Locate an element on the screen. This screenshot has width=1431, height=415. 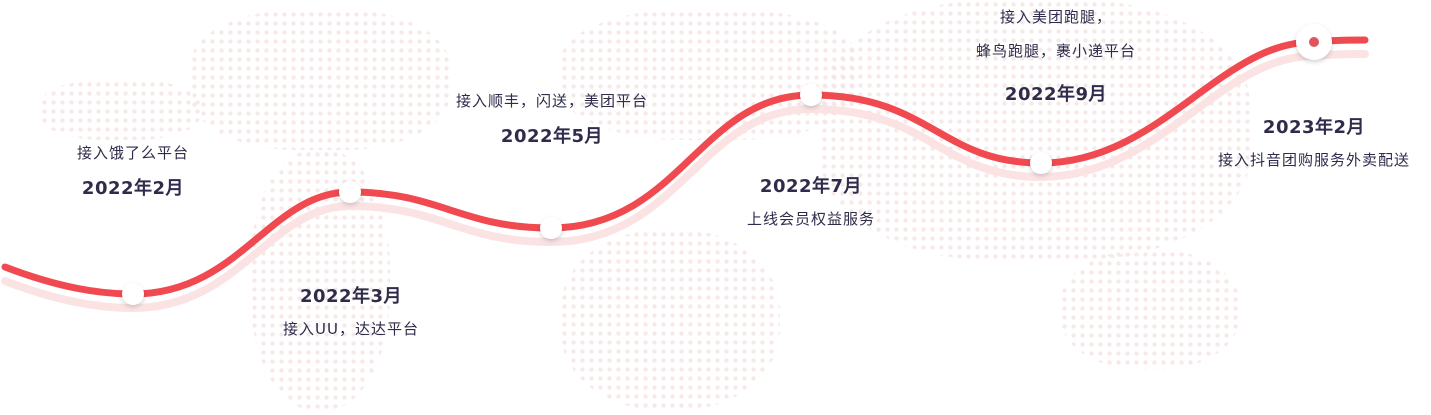
milestone-2022-09: 接入美团跑腿， 蜂鸟跑腿，裹小递平台 2022年9月 is located at coordinates (1056, 54).